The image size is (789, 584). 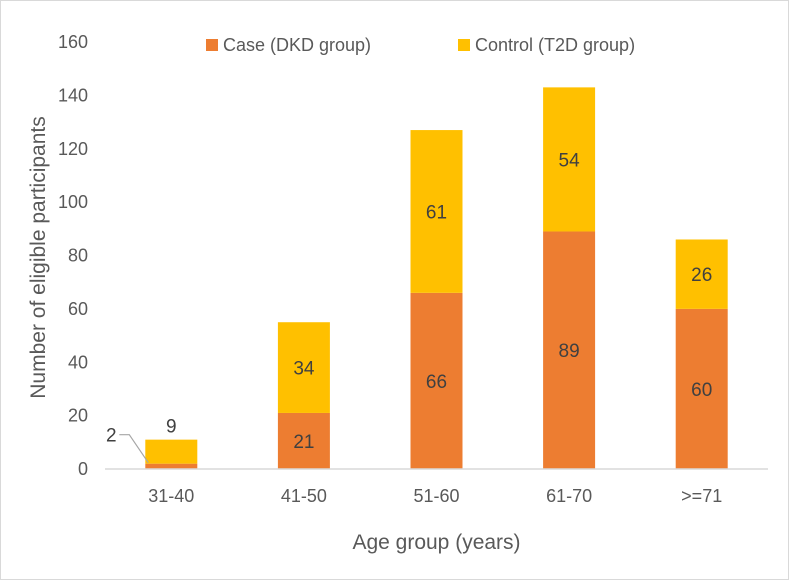 I want to click on y-tick-label: 100, so click(x=73, y=202).